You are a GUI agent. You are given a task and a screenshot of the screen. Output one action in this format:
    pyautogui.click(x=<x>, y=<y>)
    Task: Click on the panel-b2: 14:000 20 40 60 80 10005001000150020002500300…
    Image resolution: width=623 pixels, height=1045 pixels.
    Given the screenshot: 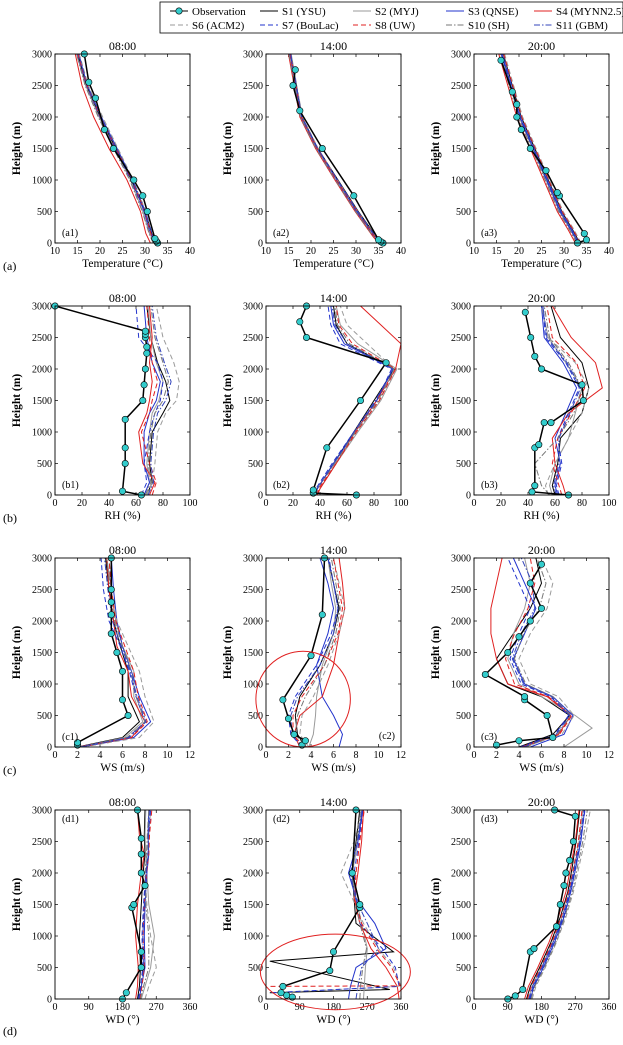 What is the action you would take?
    pyautogui.click(x=315, y=406)
    